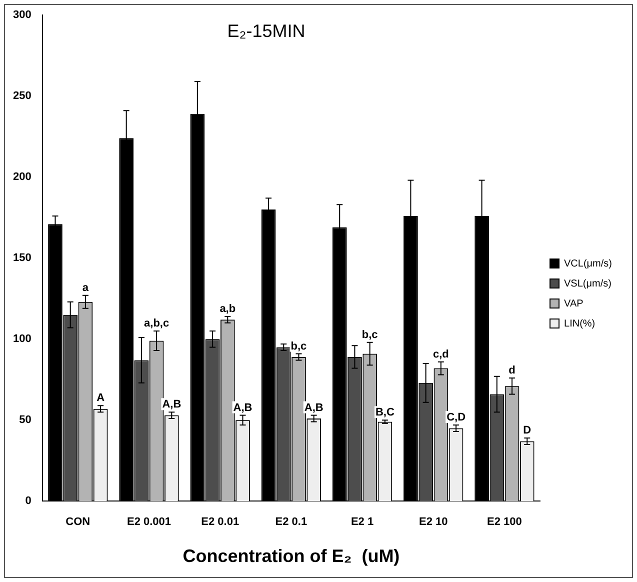 Image resolution: width=637 pixels, height=582 pixels. Describe the element at coordinates (22, 339) in the screenshot. I see `y-tick-label: 100` at that location.